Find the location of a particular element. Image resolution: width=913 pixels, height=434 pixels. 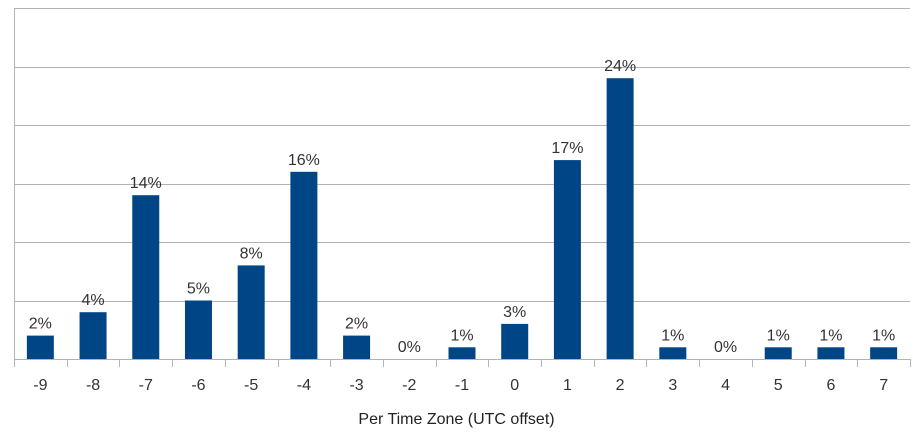

data-label: 4% is located at coordinates (92, 300).